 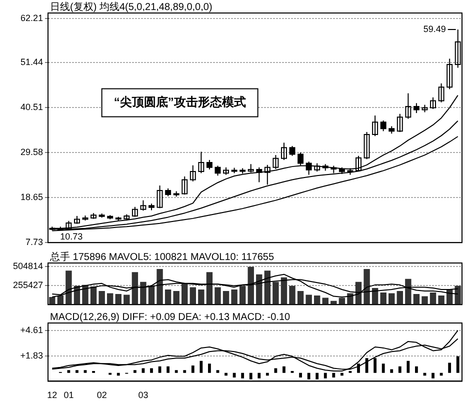 What do you see at coordinates (52, 395) in the screenshot?
I see `x-tick-label: 12` at bounding box center [52, 395].